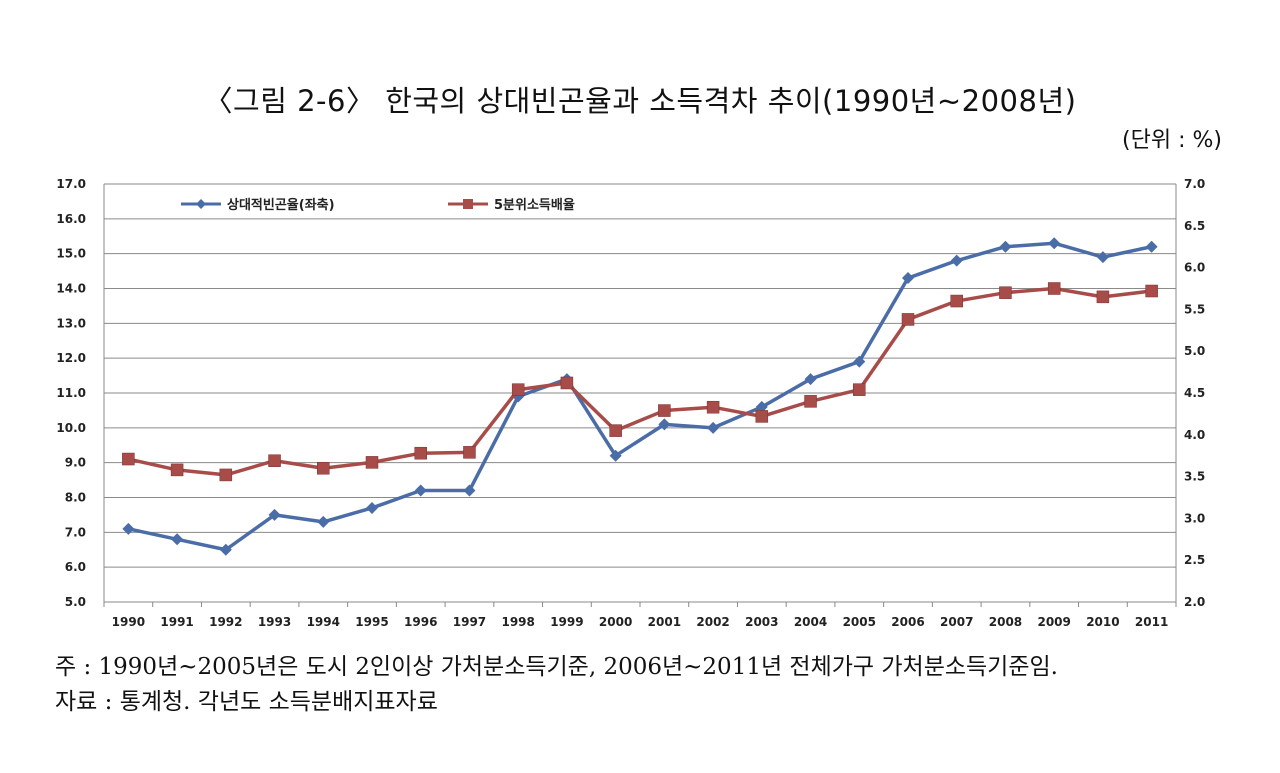 The width and height of the screenshot is (1280, 773). Describe the element at coordinates (274, 622) in the screenshot. I see `x-tick-label: 1993` at that location.